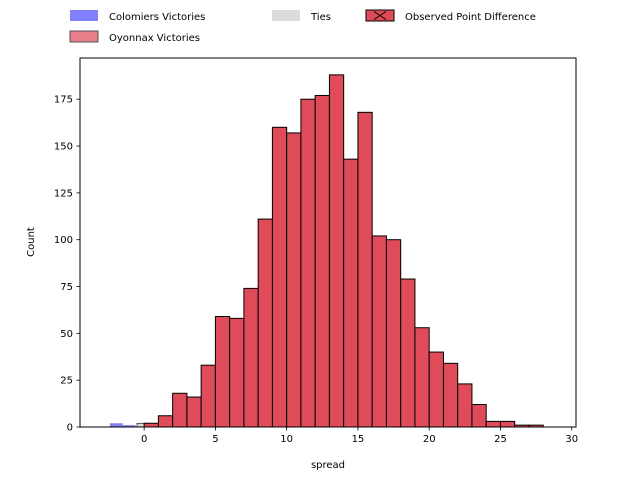  I want to click on legend-label: Ties, so click(320, 17).